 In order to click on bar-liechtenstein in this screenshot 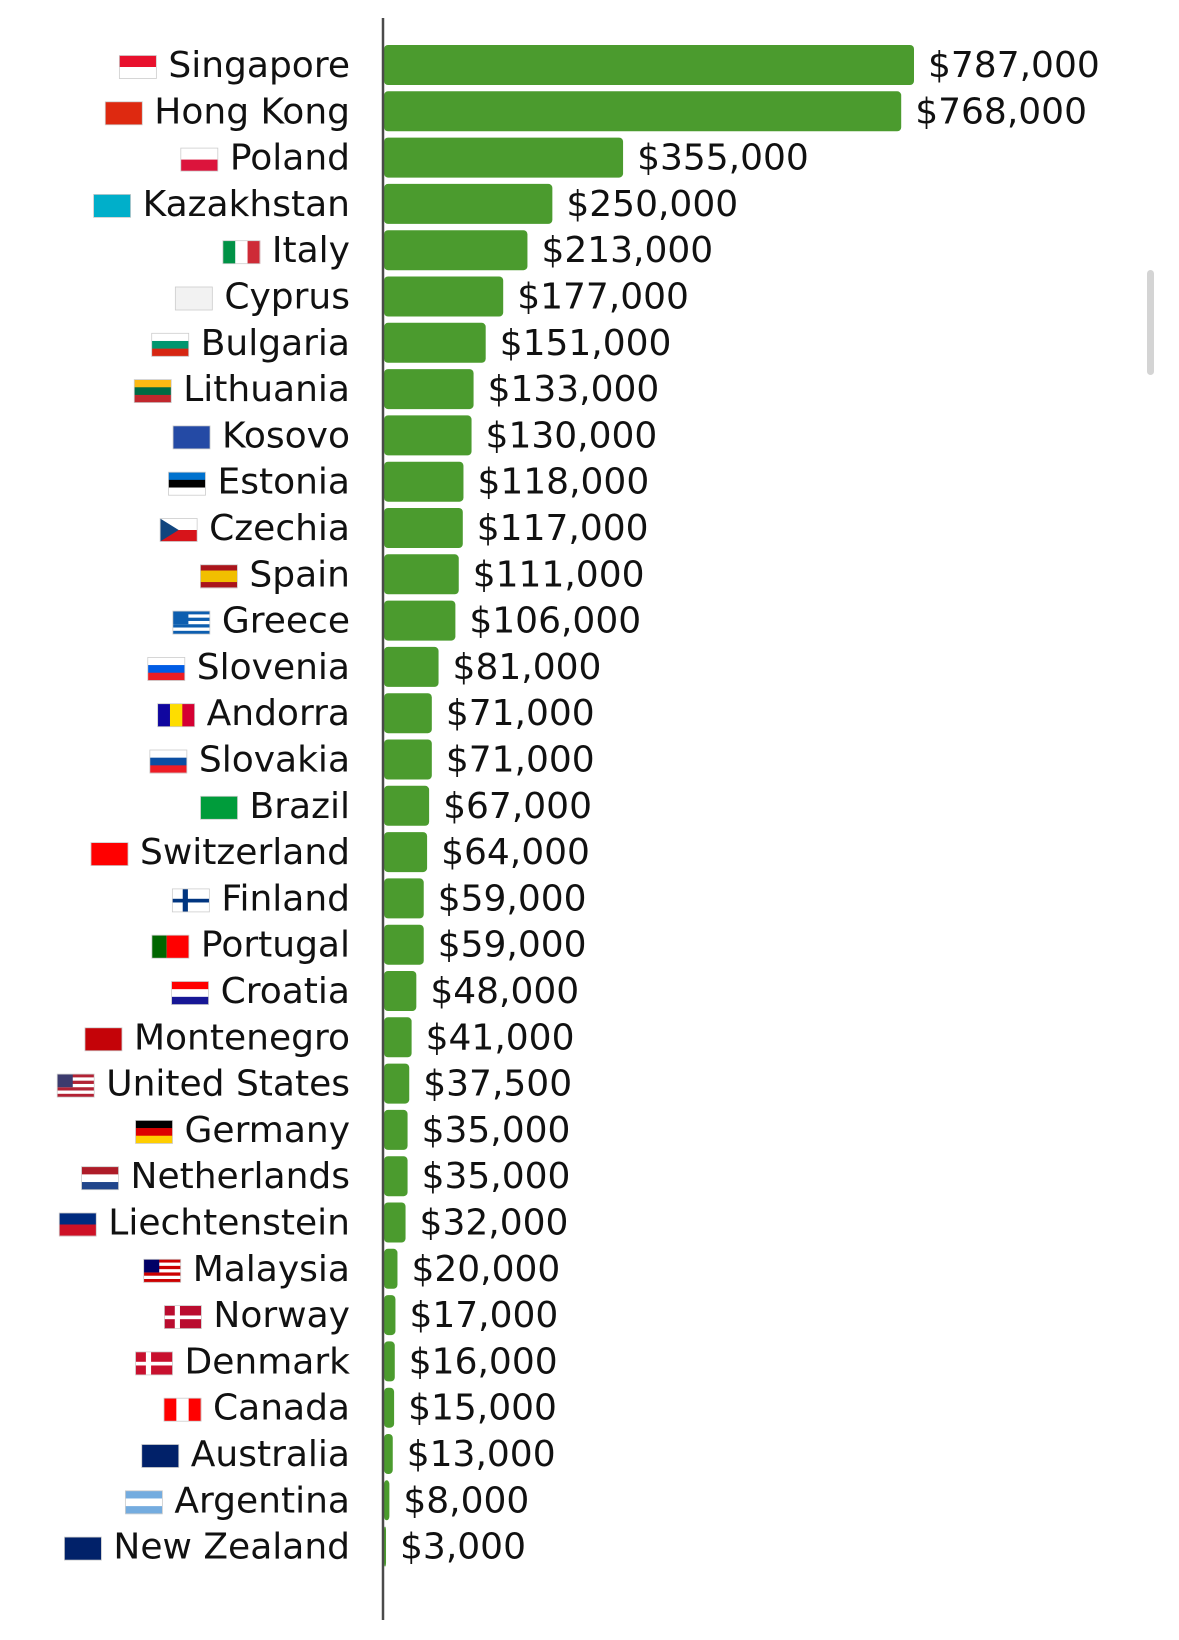, I will do `click(395, 1222)`.